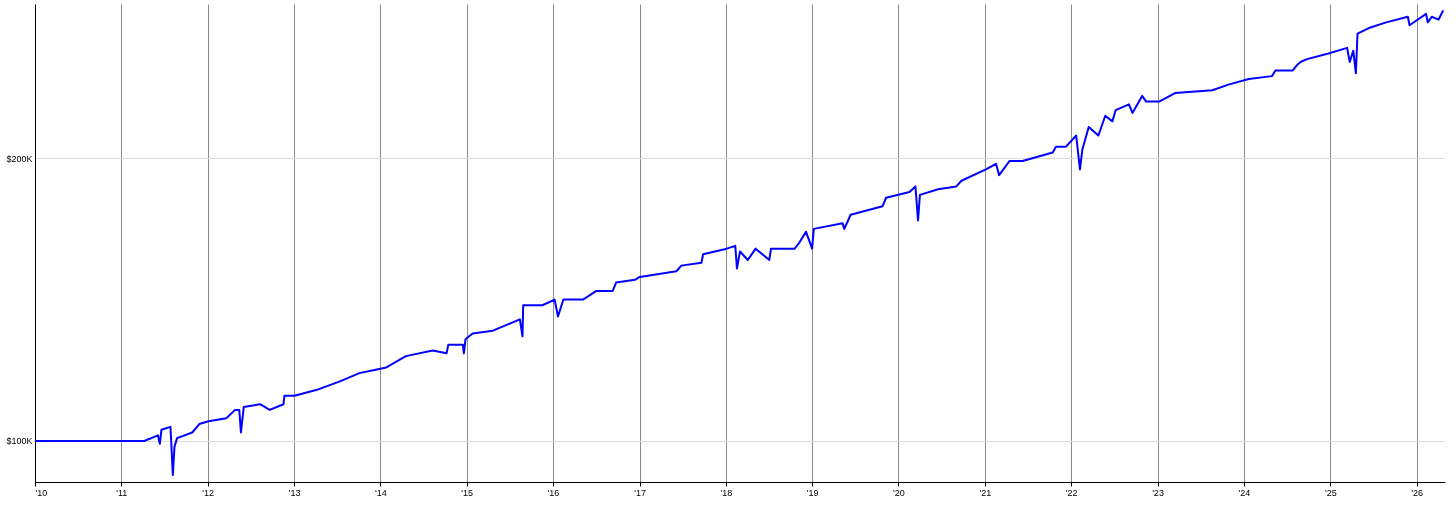 The height and width of the screenshot is (511, 1456). Describe the element at coordinates (208, 492) in the screenshot. I see `x-tick-label: '12` at that location.